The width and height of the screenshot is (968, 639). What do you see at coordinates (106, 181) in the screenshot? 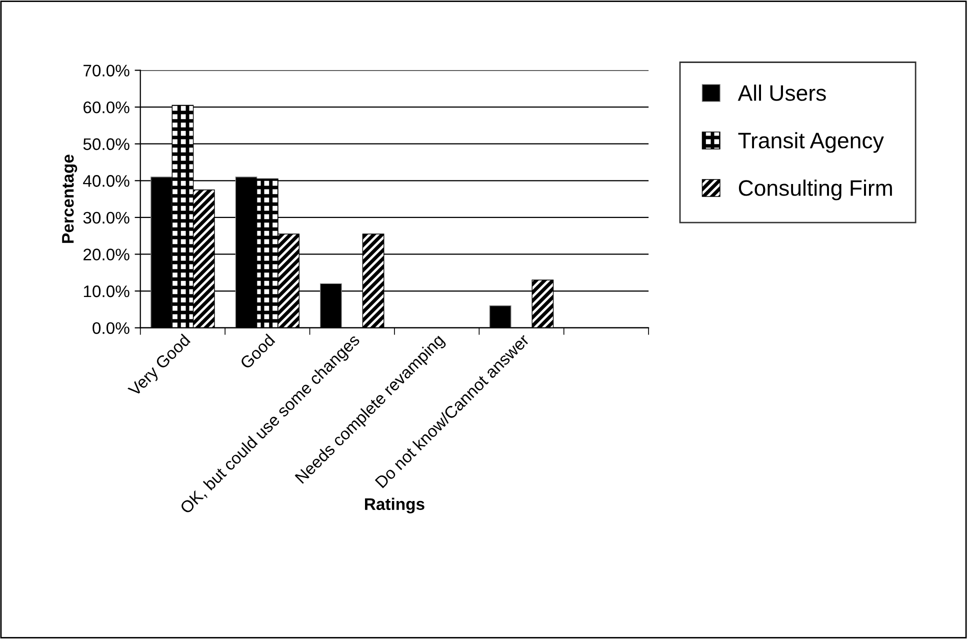
I see `y-tick-label: 40.0%` at bounding box center [106, 181].